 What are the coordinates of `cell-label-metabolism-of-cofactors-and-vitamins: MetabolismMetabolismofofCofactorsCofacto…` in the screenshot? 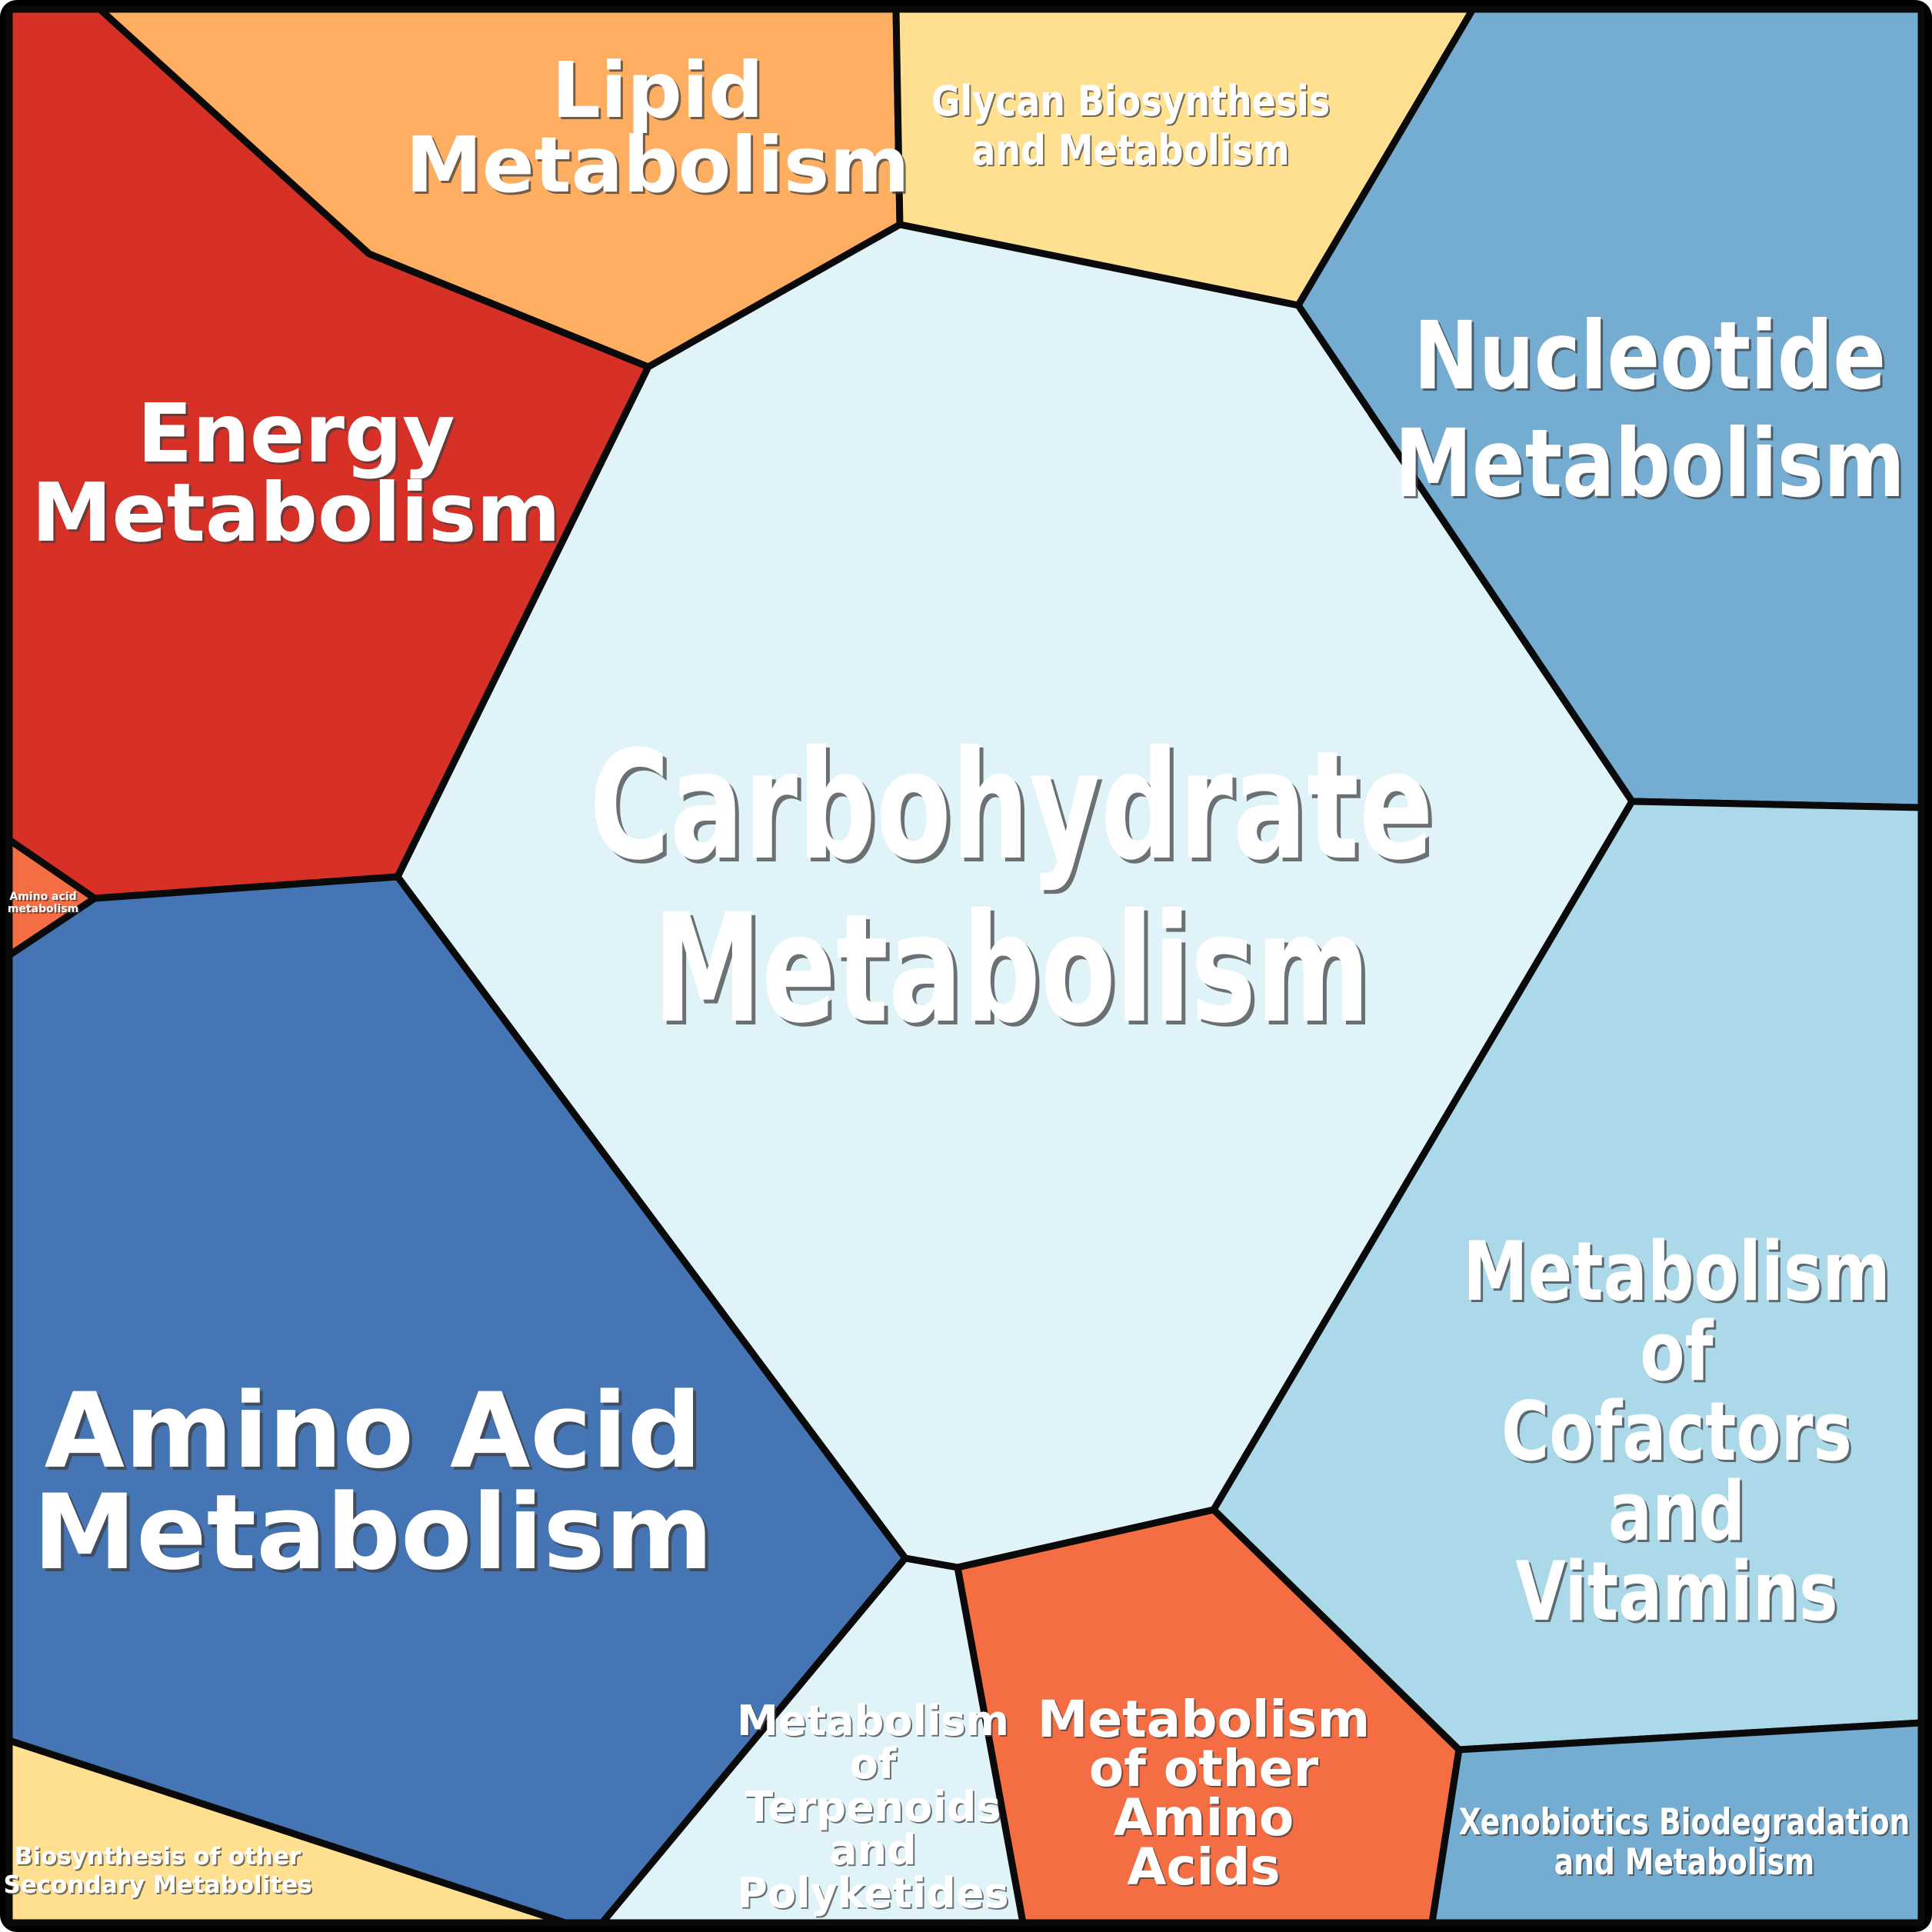 It's located at (1677, 1433).